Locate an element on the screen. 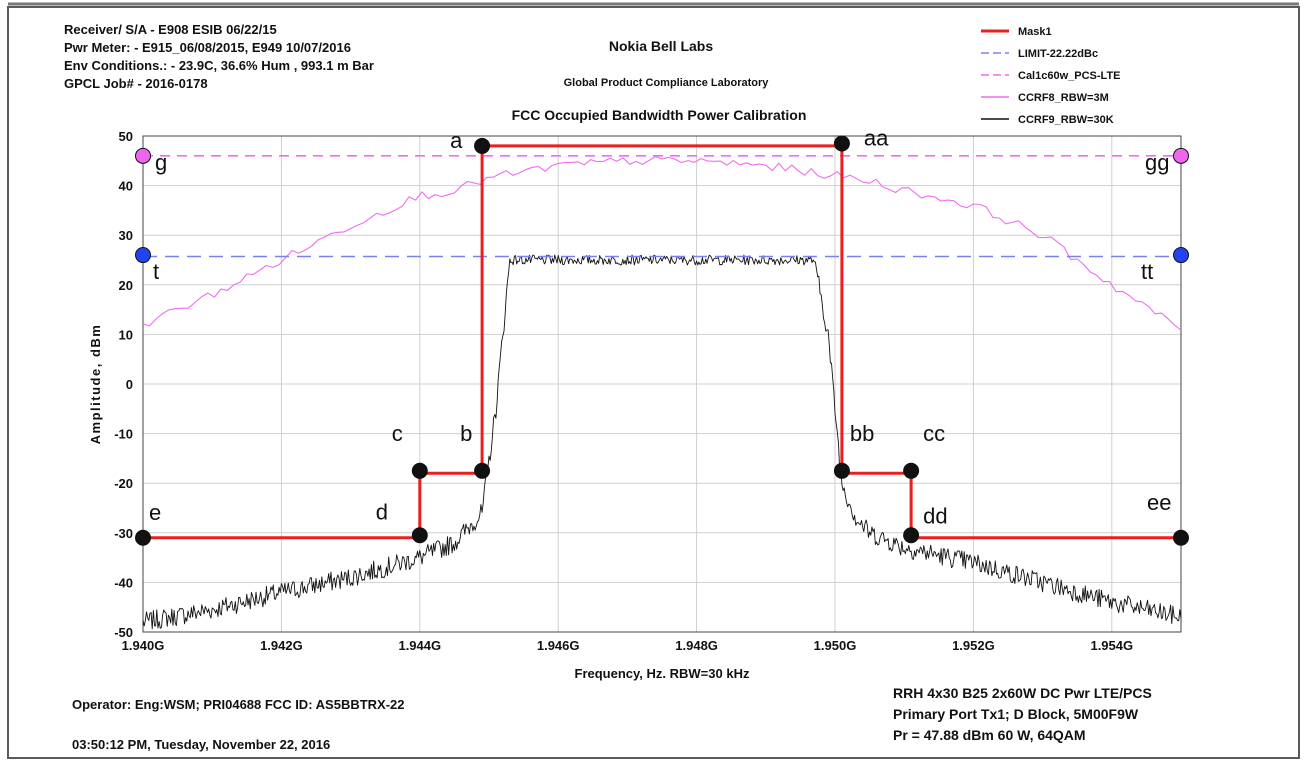  device-line-port: Primary Port Tx1; D Block, 5M00F9W is located at coordinates (1016, 714).